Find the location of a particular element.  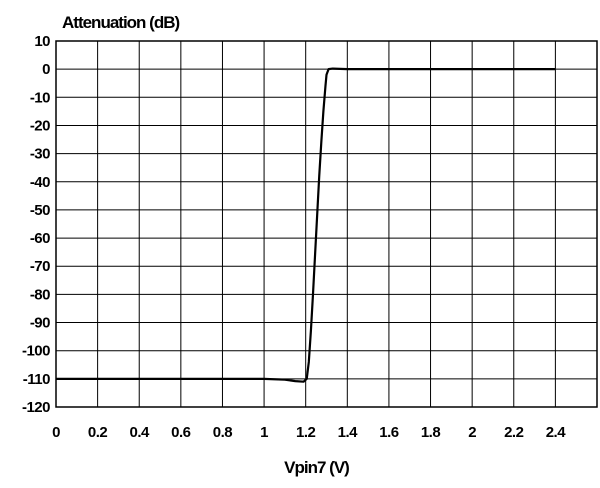

x-tick-label: 0.6 is located at coordinates (181, 432).